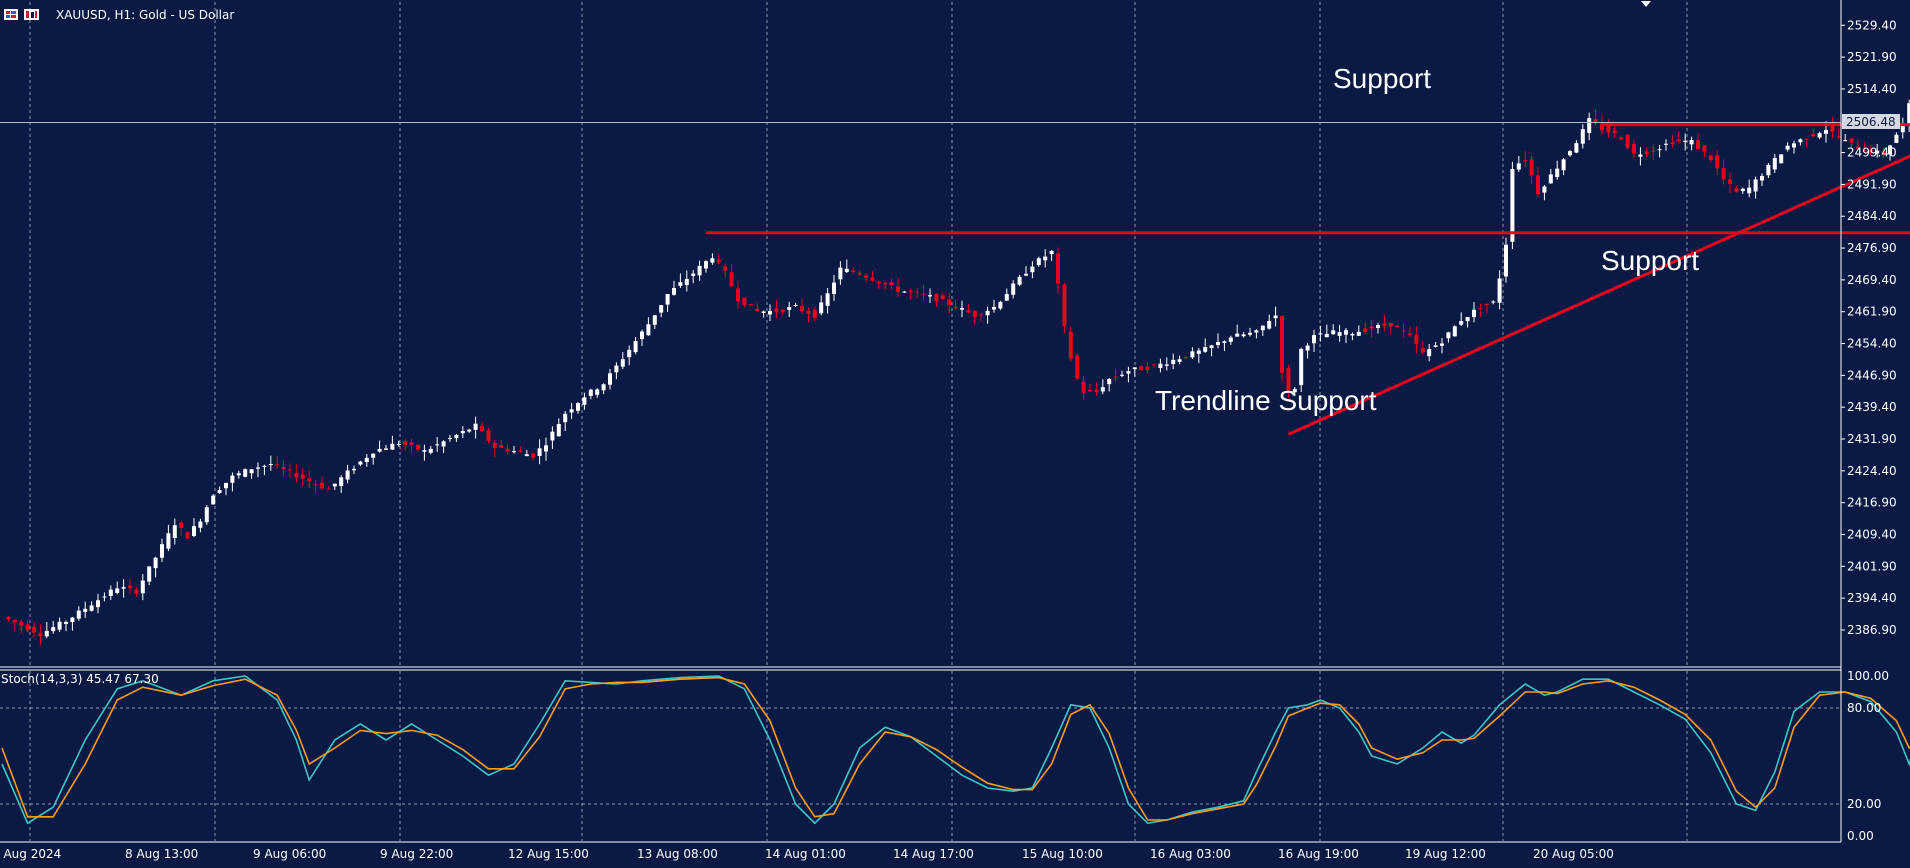 The height and width of the screenshot is (868, 1910). I want to click on time-tick-label: 14 Aug 17:00, so click(933, 854).